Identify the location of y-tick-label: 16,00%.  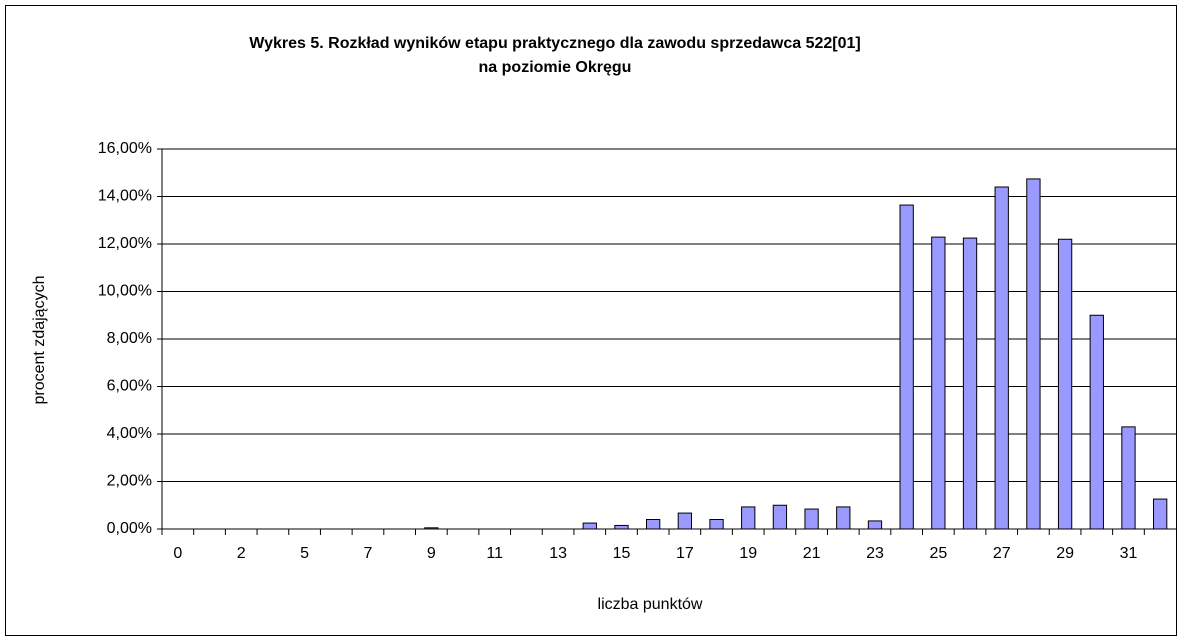
(125, 148).